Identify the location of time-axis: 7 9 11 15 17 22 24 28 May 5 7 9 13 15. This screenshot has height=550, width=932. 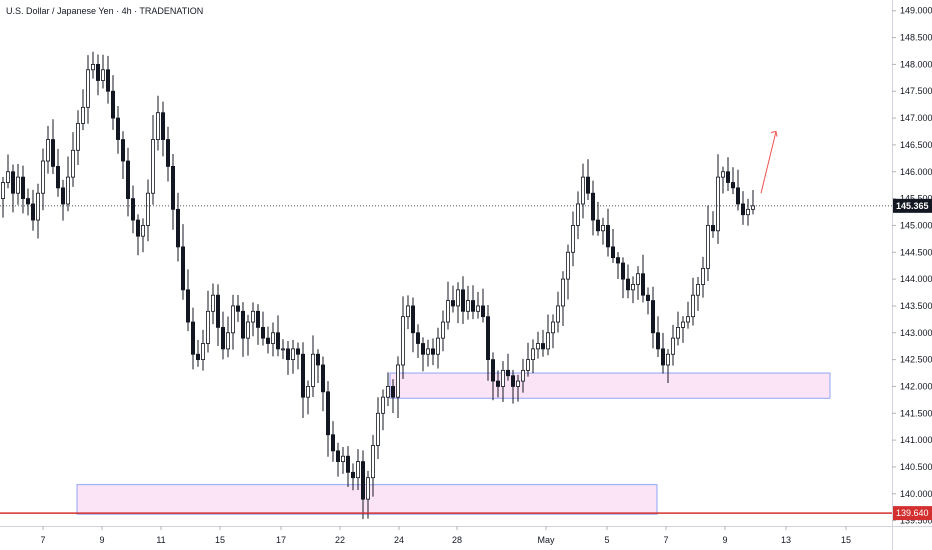
(466, 535).